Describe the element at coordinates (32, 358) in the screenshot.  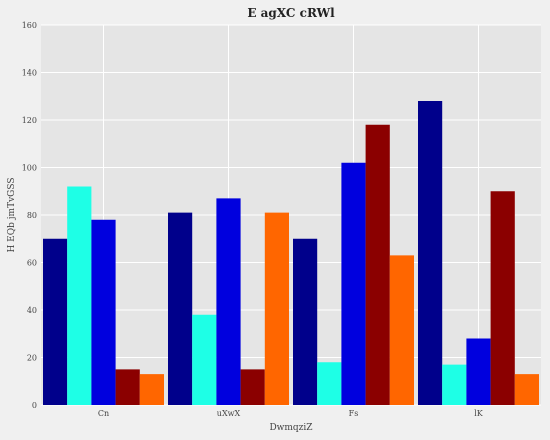
I see `y-tick-label: 20` at that location.